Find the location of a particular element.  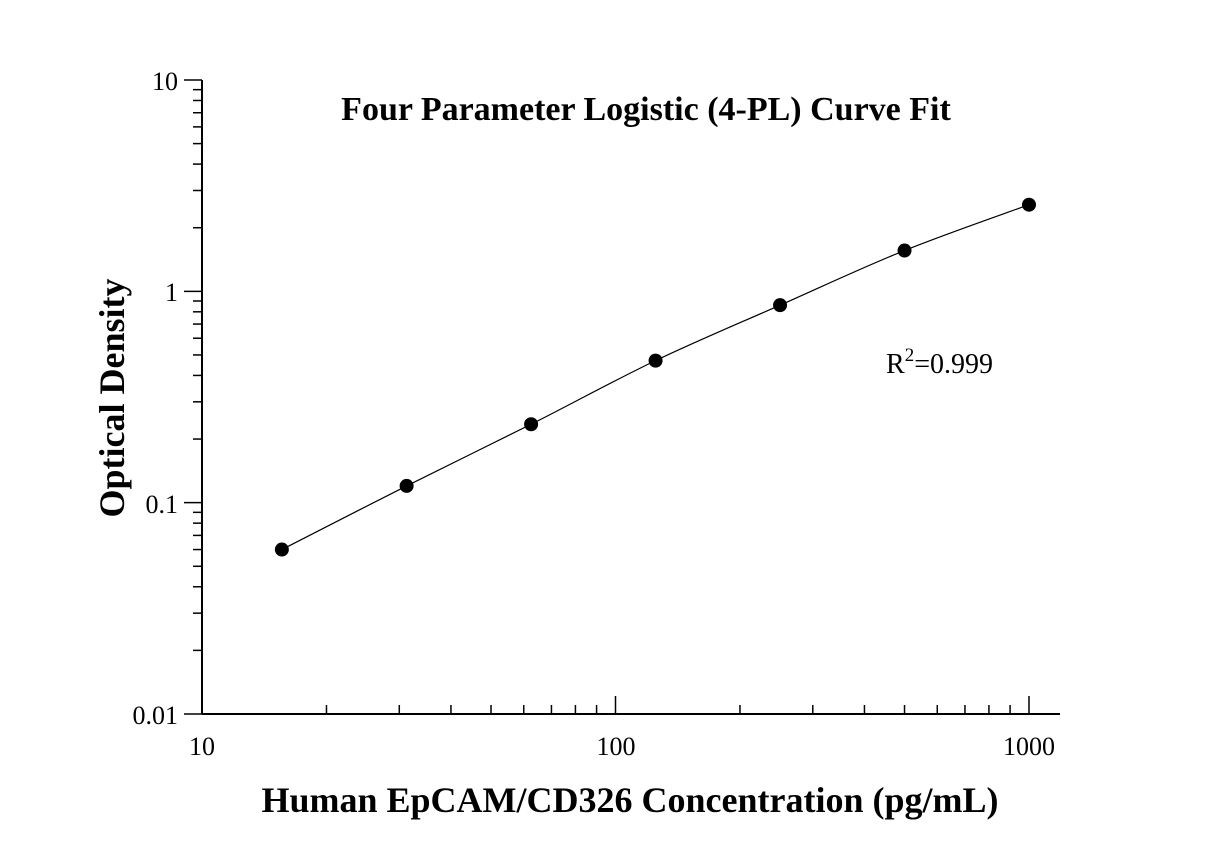

x-tick-label-10: 10 is located at coordinates (202, 746).